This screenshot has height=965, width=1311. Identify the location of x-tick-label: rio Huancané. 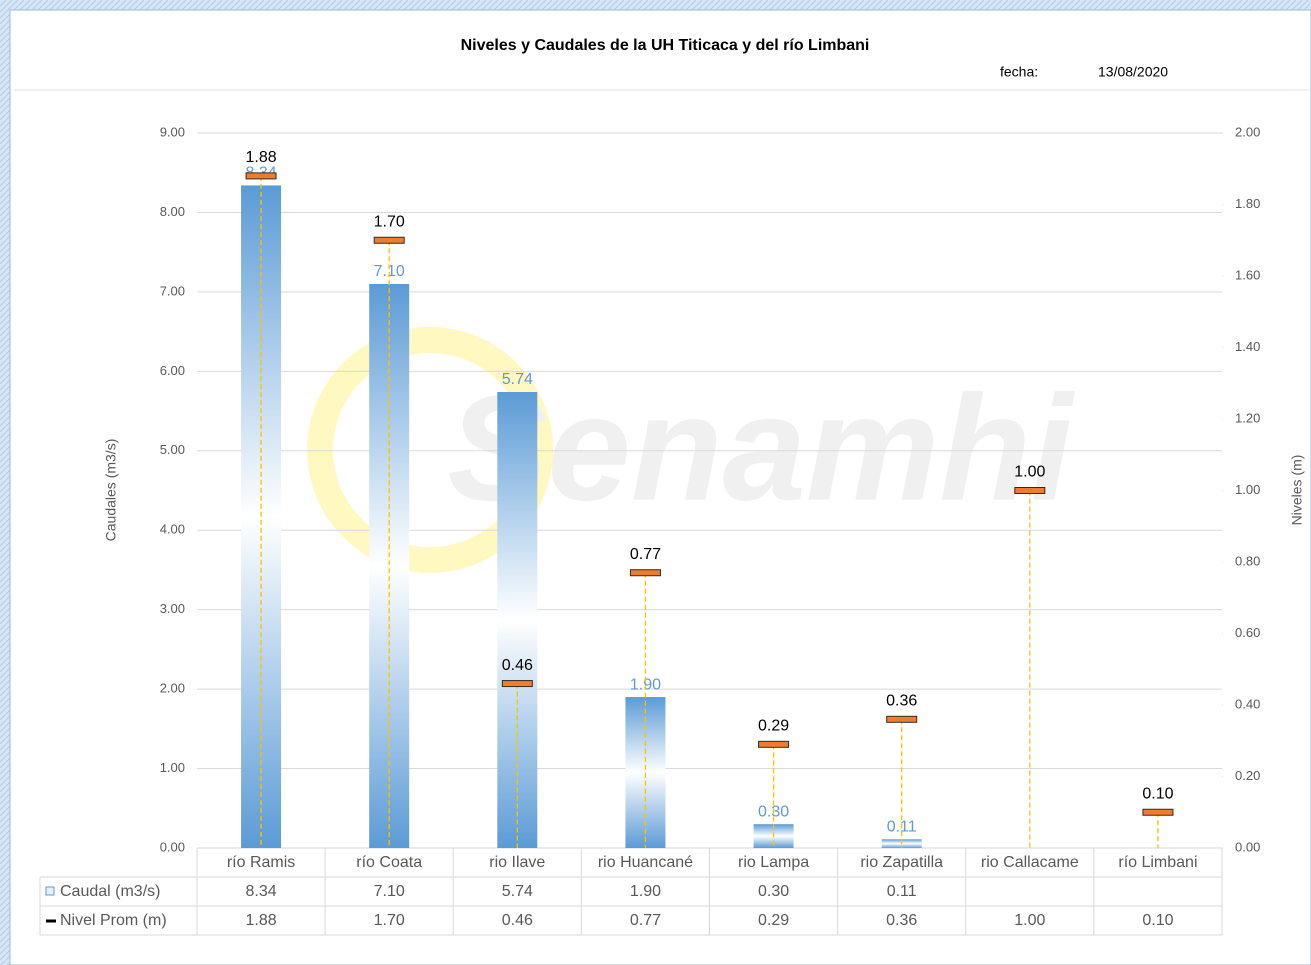
(645, 862).